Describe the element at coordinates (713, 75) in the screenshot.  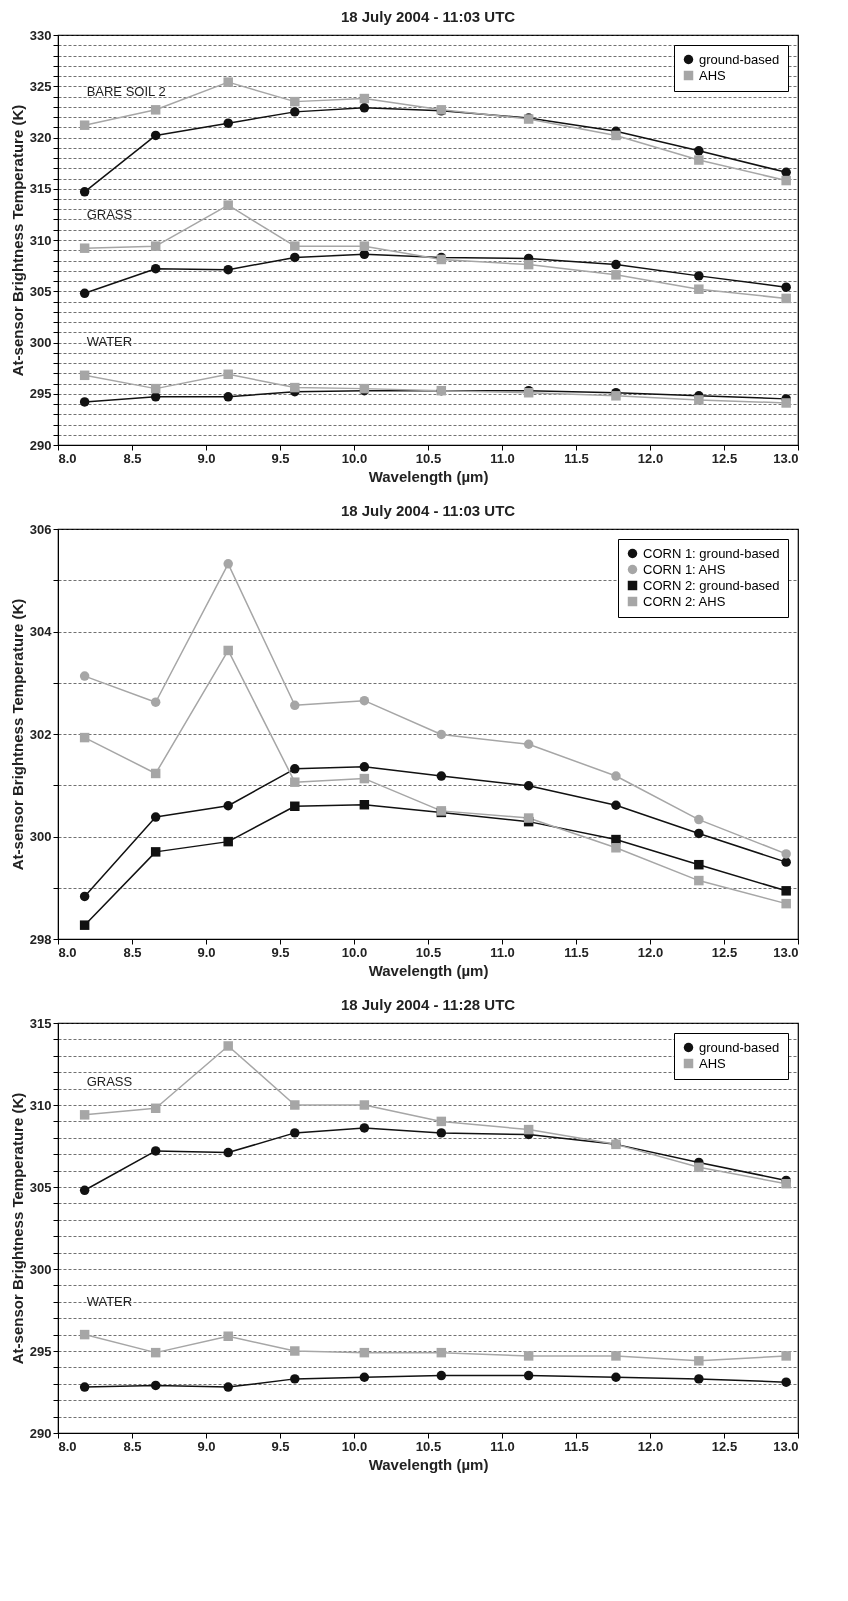
I see `legend-label: AHS` at that location.